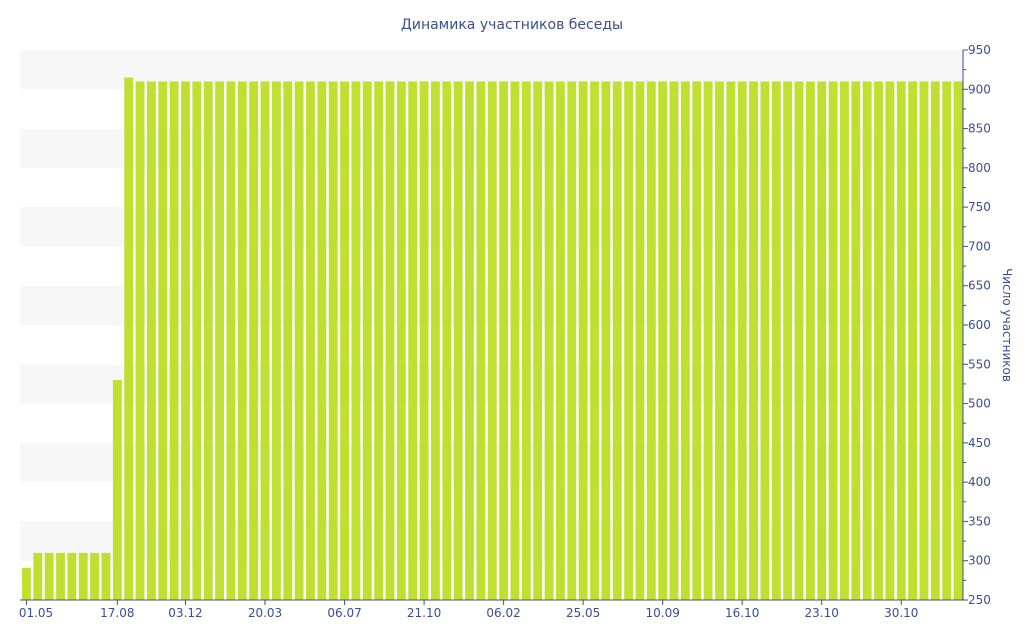 This screenshot has height=640, width=1024. What do you see at coordinates (662, 613) in the screenshot?
I see `x-tick-label: 10.09` at bounding box center [662, 613].